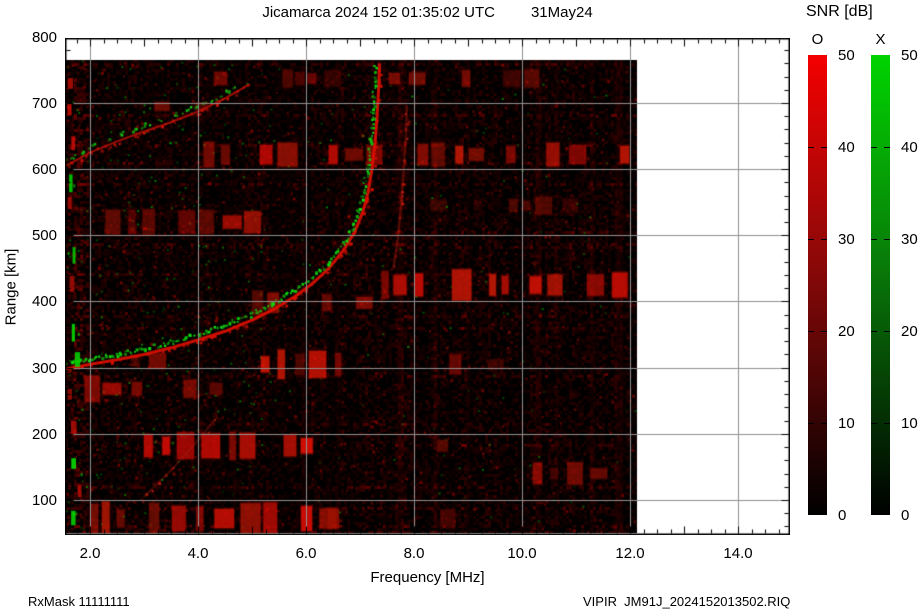  What do you see at coordinates (198, 553) in the screenshot?
I see `x-tick-label: 4.0` at bounding box center [198, 553].